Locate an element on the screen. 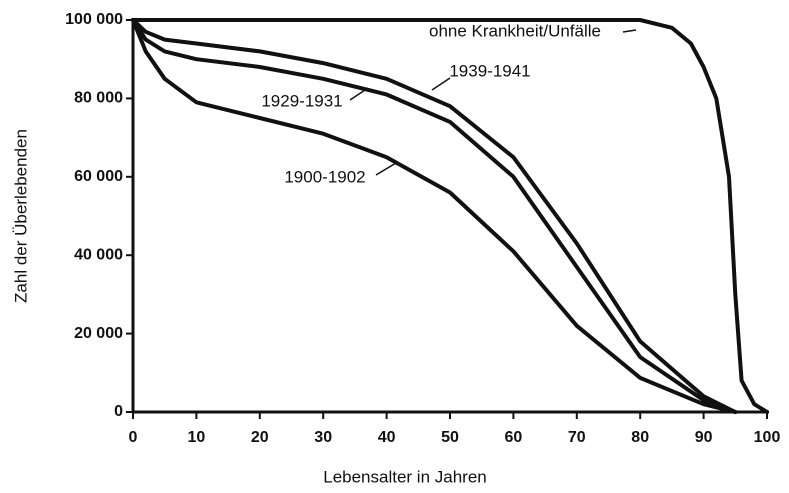 The image size is (789, 493). x-tick-label: 40 is located at coordinates (387, 437).